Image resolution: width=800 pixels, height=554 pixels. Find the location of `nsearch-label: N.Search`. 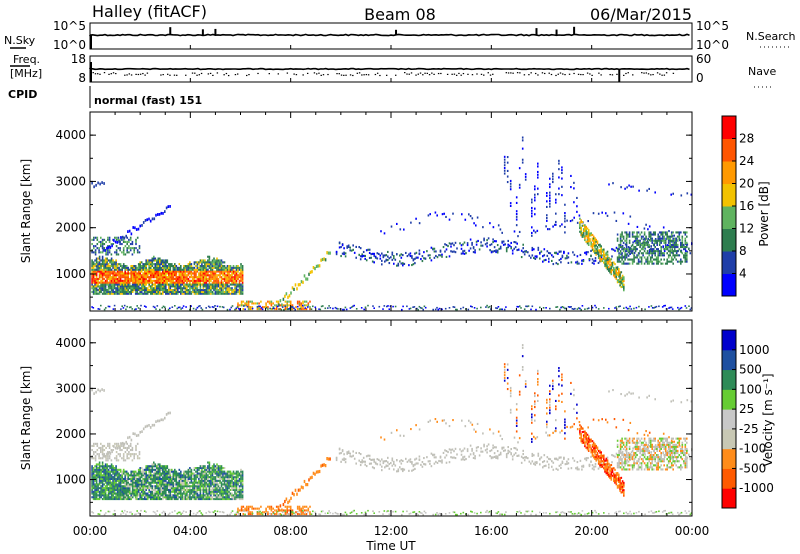

nsearch-label: N.Search is located at coordinates (771, 36).